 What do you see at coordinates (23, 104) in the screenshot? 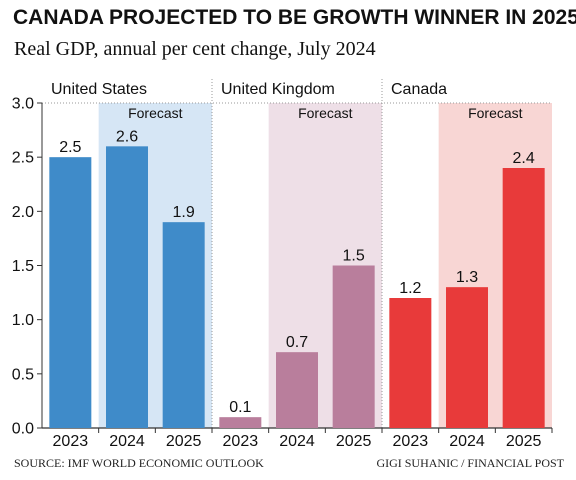
I see `y-tick-label: 3.0` at bounding box center [23, 104].